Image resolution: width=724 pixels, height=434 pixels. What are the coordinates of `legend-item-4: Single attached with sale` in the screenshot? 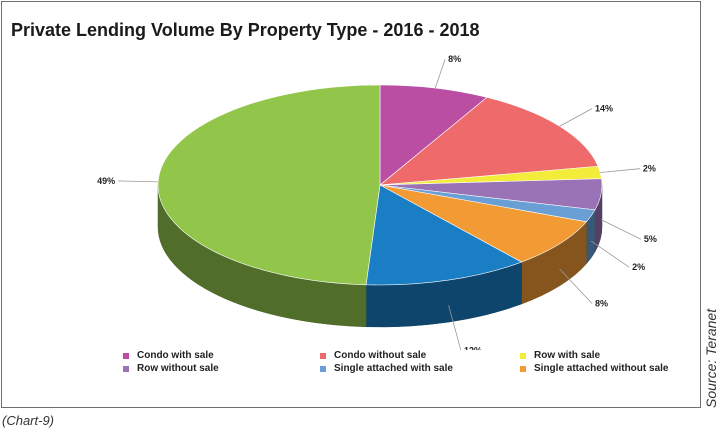 It's located at (386, 368).